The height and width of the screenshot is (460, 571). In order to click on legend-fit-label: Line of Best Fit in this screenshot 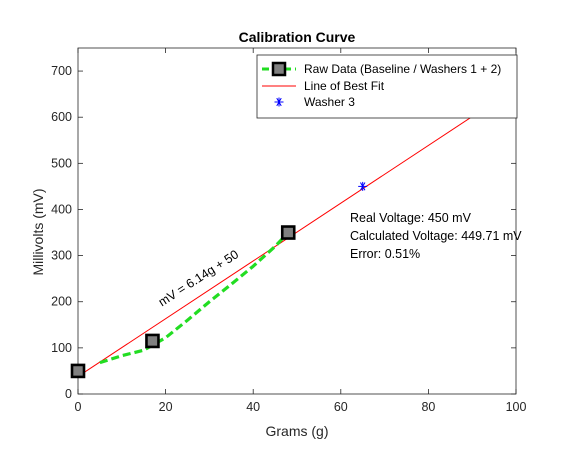, I will do `click(344, 86)`.